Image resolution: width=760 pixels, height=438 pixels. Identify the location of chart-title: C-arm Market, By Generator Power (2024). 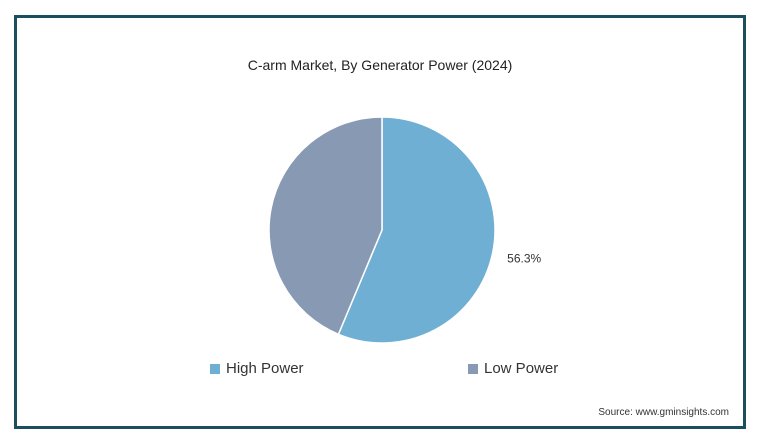
(380, 65).